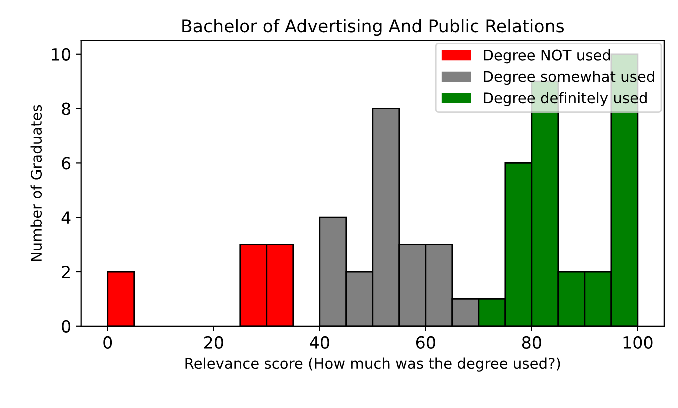  Describe the element at coordinates (66, 272) in the screenshot. I see `y-tick-label: 2` at that location.